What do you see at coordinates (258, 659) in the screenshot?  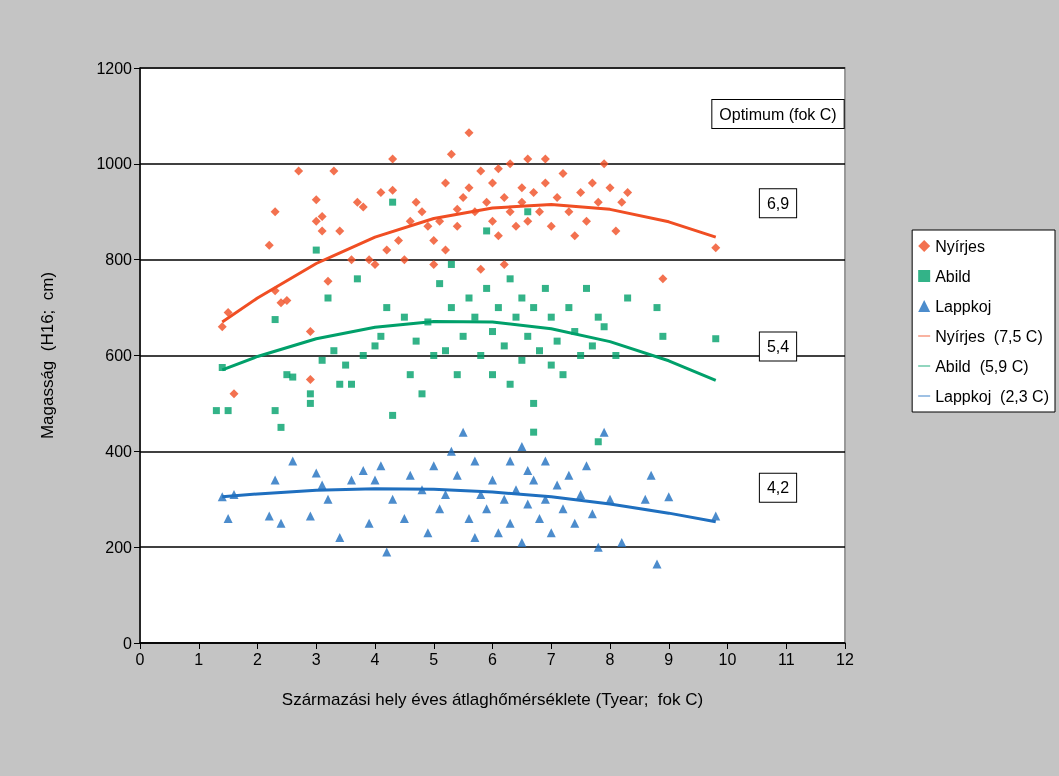 I see `x-tick-label: 2` at bounding box center [258, 659].